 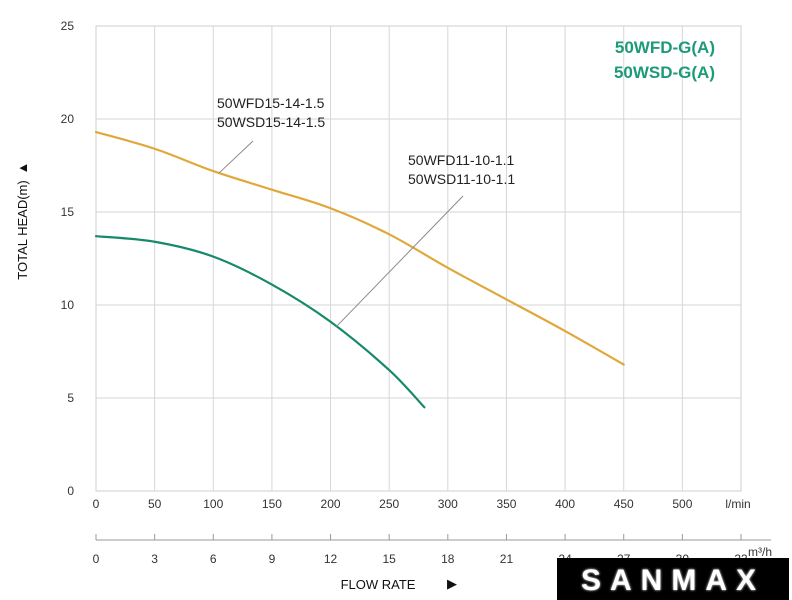 What do you see at coordinates (448, 504) in the screenshot?
I see `x-tick-label: 300` at bounding box center [448, 504].